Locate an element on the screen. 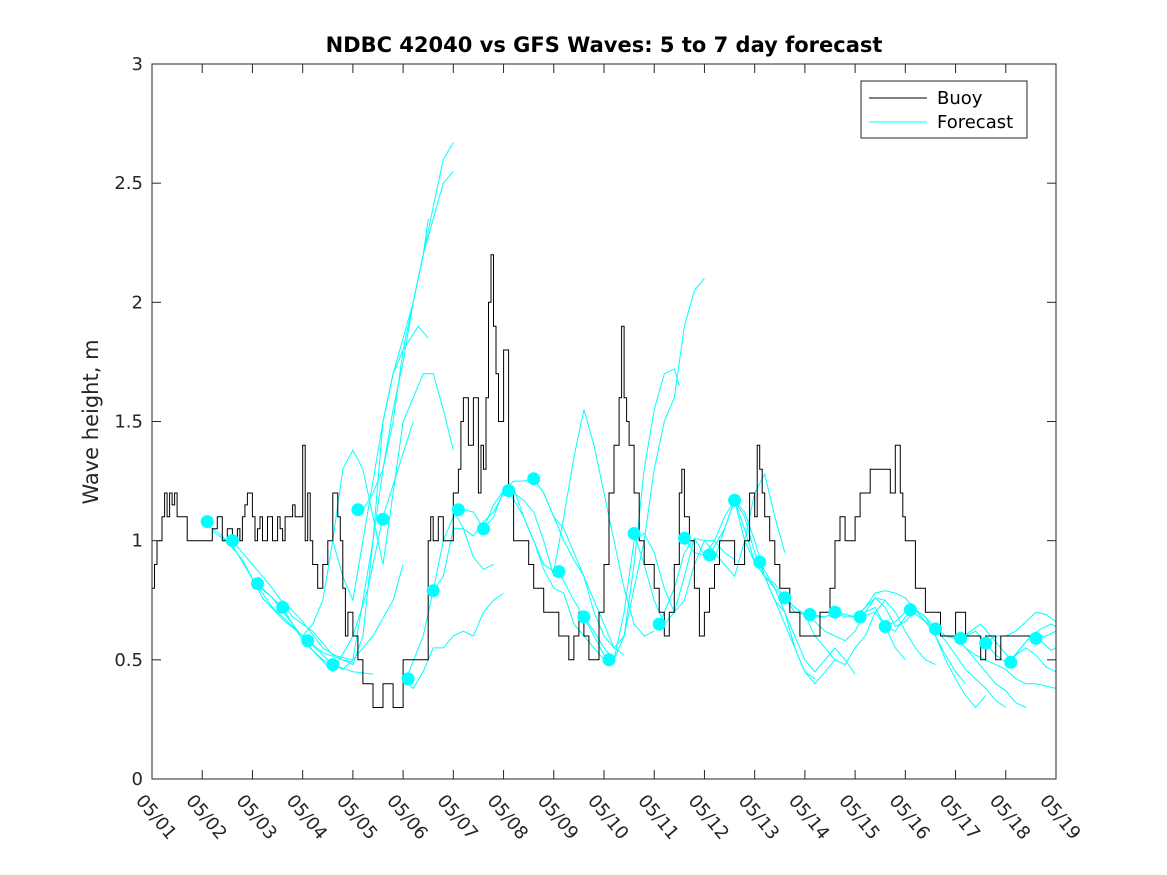 The height and width of the screenshot is (875, 1167). x-tick-label: 05/16 is located at coordinates (909, 817).